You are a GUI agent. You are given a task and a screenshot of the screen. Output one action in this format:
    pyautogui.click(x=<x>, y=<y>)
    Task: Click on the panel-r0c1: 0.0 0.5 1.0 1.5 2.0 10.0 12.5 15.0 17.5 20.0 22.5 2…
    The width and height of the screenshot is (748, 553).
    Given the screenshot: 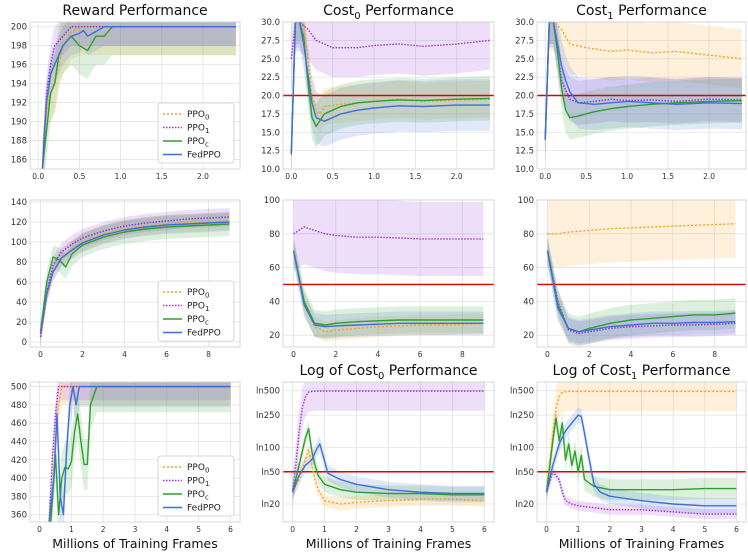 What is the action you would take?
    pyautogui.click(x=378, y=92)
    